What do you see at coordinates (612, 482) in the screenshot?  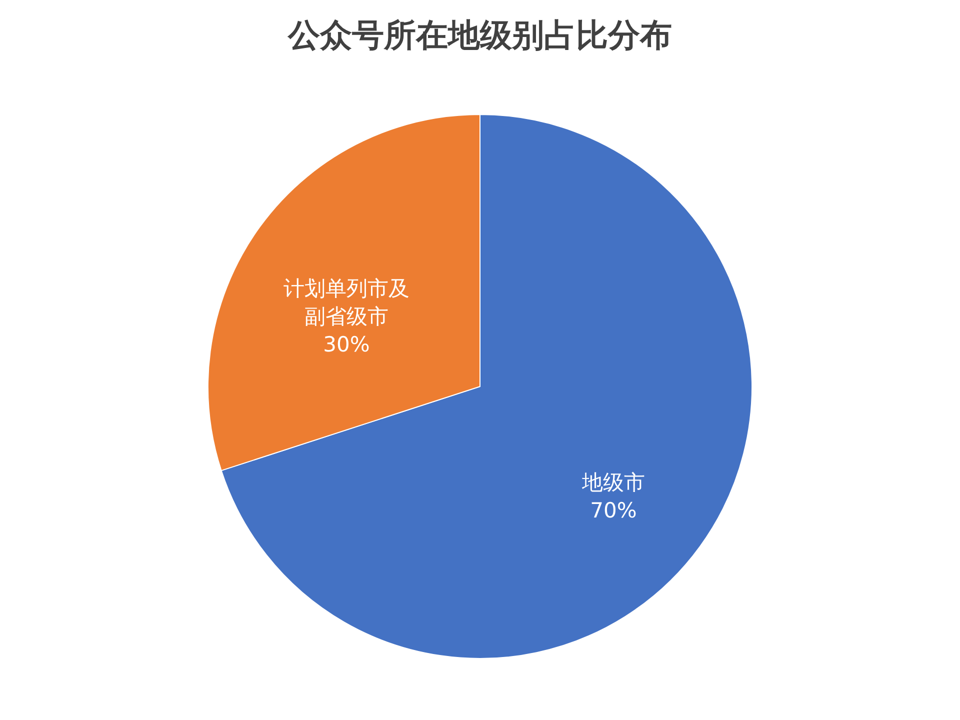 I see `slice-label: 地级市` at bounding box center [612, 482].